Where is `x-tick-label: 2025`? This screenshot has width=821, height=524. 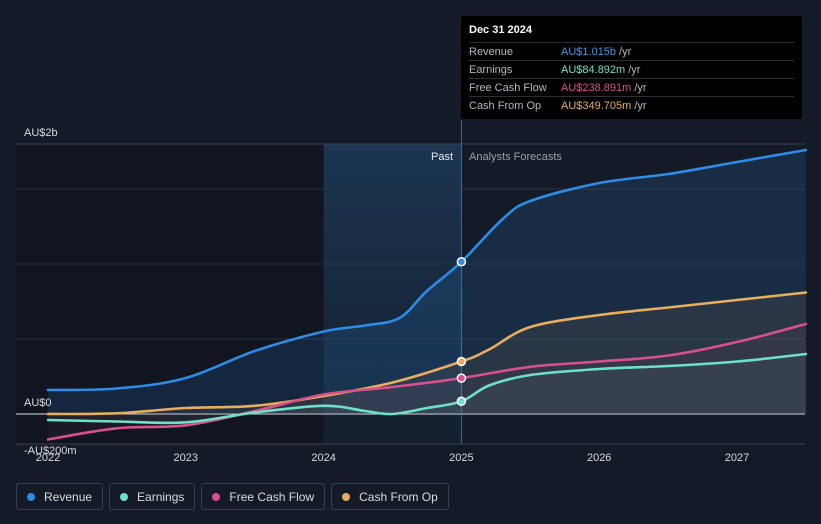 x-tick-label: 2025 is located at coordinates (461, 458).